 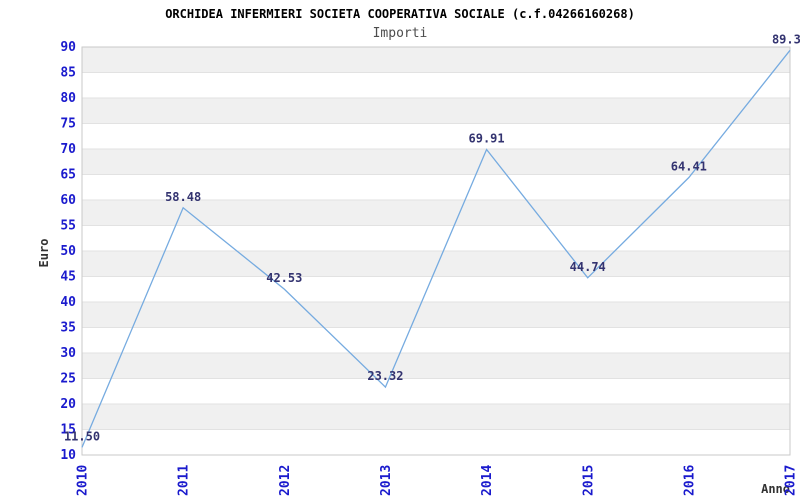 What do you see at coordinates (588, 267) in the screenshot?
I see `data-point-label: 44.74` at bounding box center [588, 267].